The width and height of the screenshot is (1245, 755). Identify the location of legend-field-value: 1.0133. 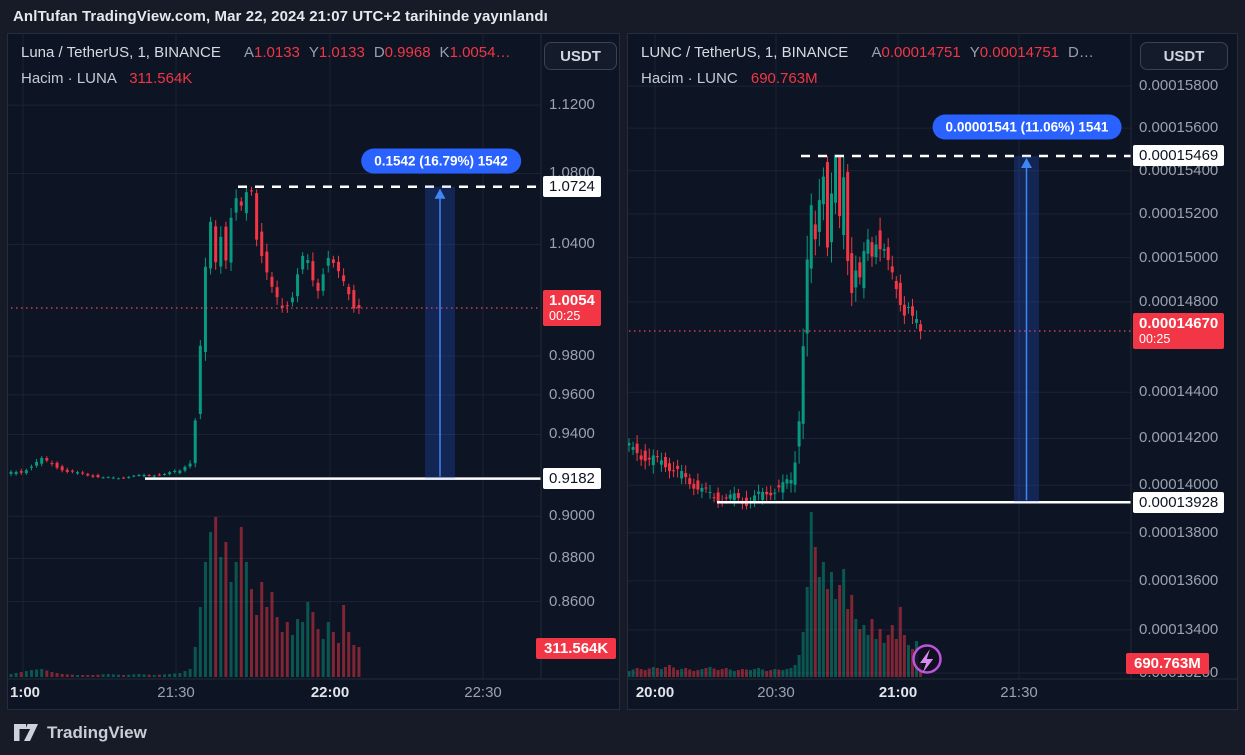
(277, 52).